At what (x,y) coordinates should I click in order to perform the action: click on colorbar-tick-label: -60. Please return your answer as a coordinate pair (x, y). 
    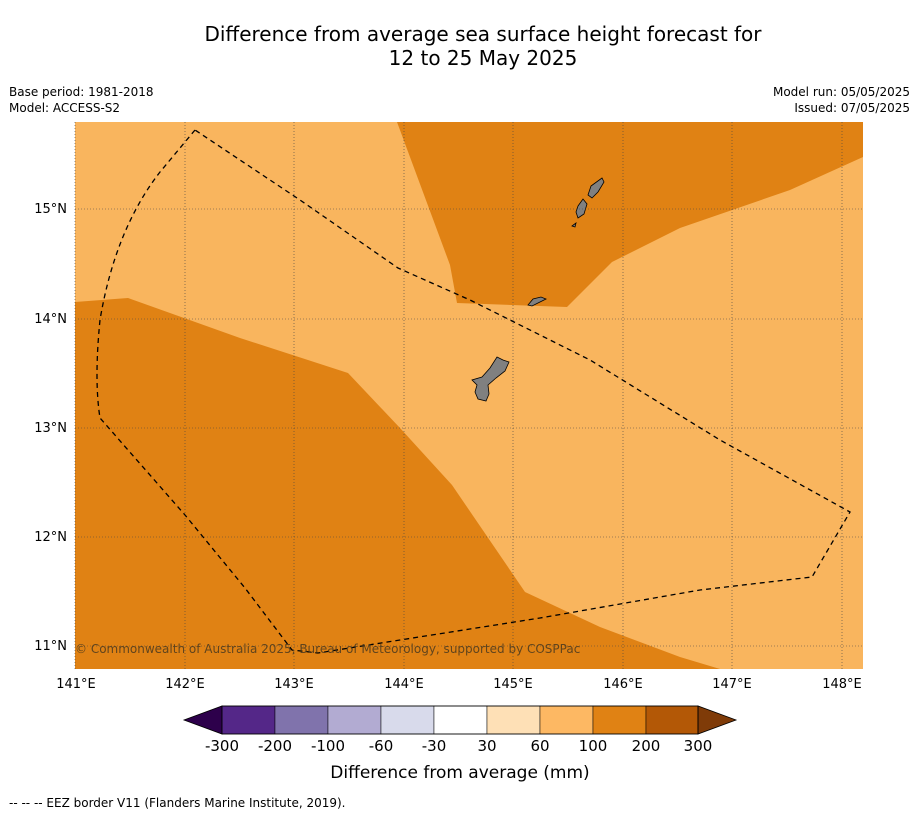
    Looking at the image, I should click on (381, 746).